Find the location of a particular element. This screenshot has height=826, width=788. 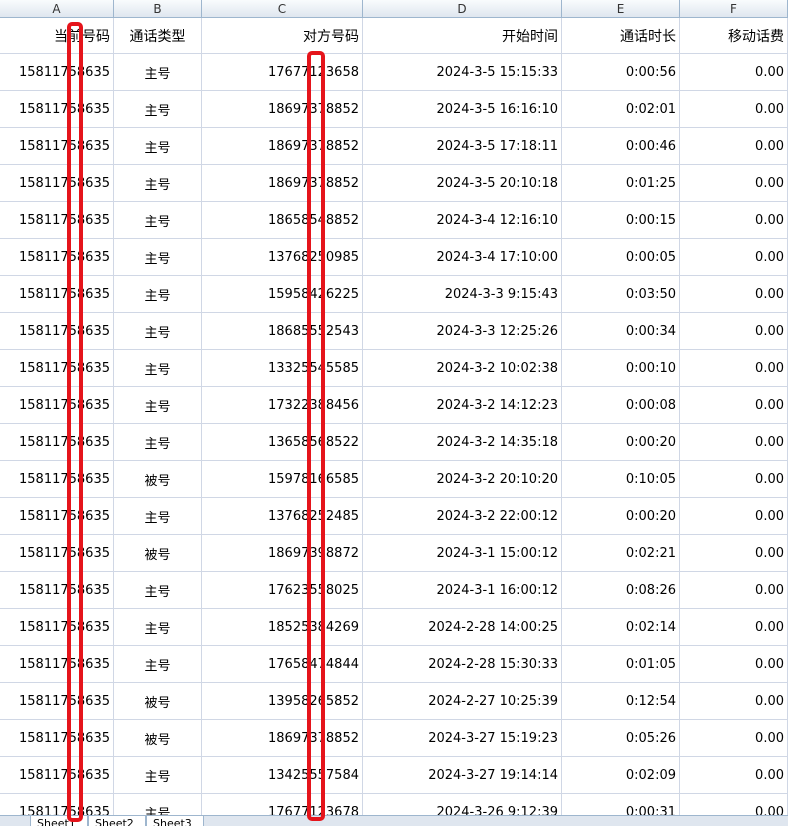

data-cell: 0:02:14 is located at coordinates (621, 627).